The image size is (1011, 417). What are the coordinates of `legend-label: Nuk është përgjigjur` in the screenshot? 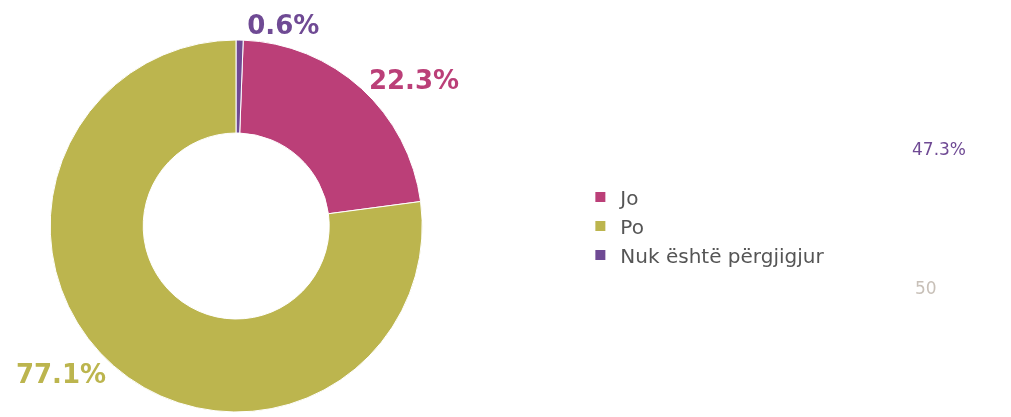 It's located at (722, 255).